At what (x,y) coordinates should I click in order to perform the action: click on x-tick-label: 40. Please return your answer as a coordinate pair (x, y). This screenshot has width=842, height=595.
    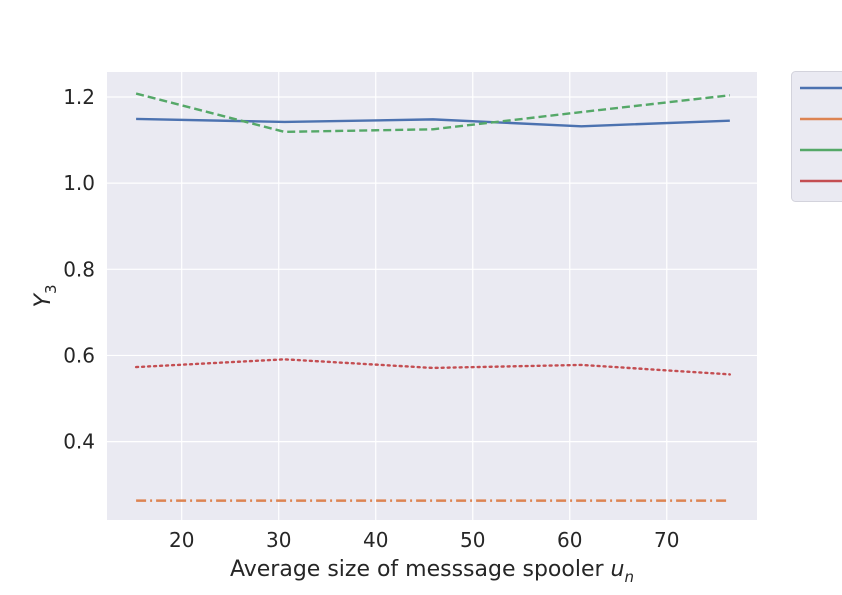
    Looking at the image, I should click on (375, 540).